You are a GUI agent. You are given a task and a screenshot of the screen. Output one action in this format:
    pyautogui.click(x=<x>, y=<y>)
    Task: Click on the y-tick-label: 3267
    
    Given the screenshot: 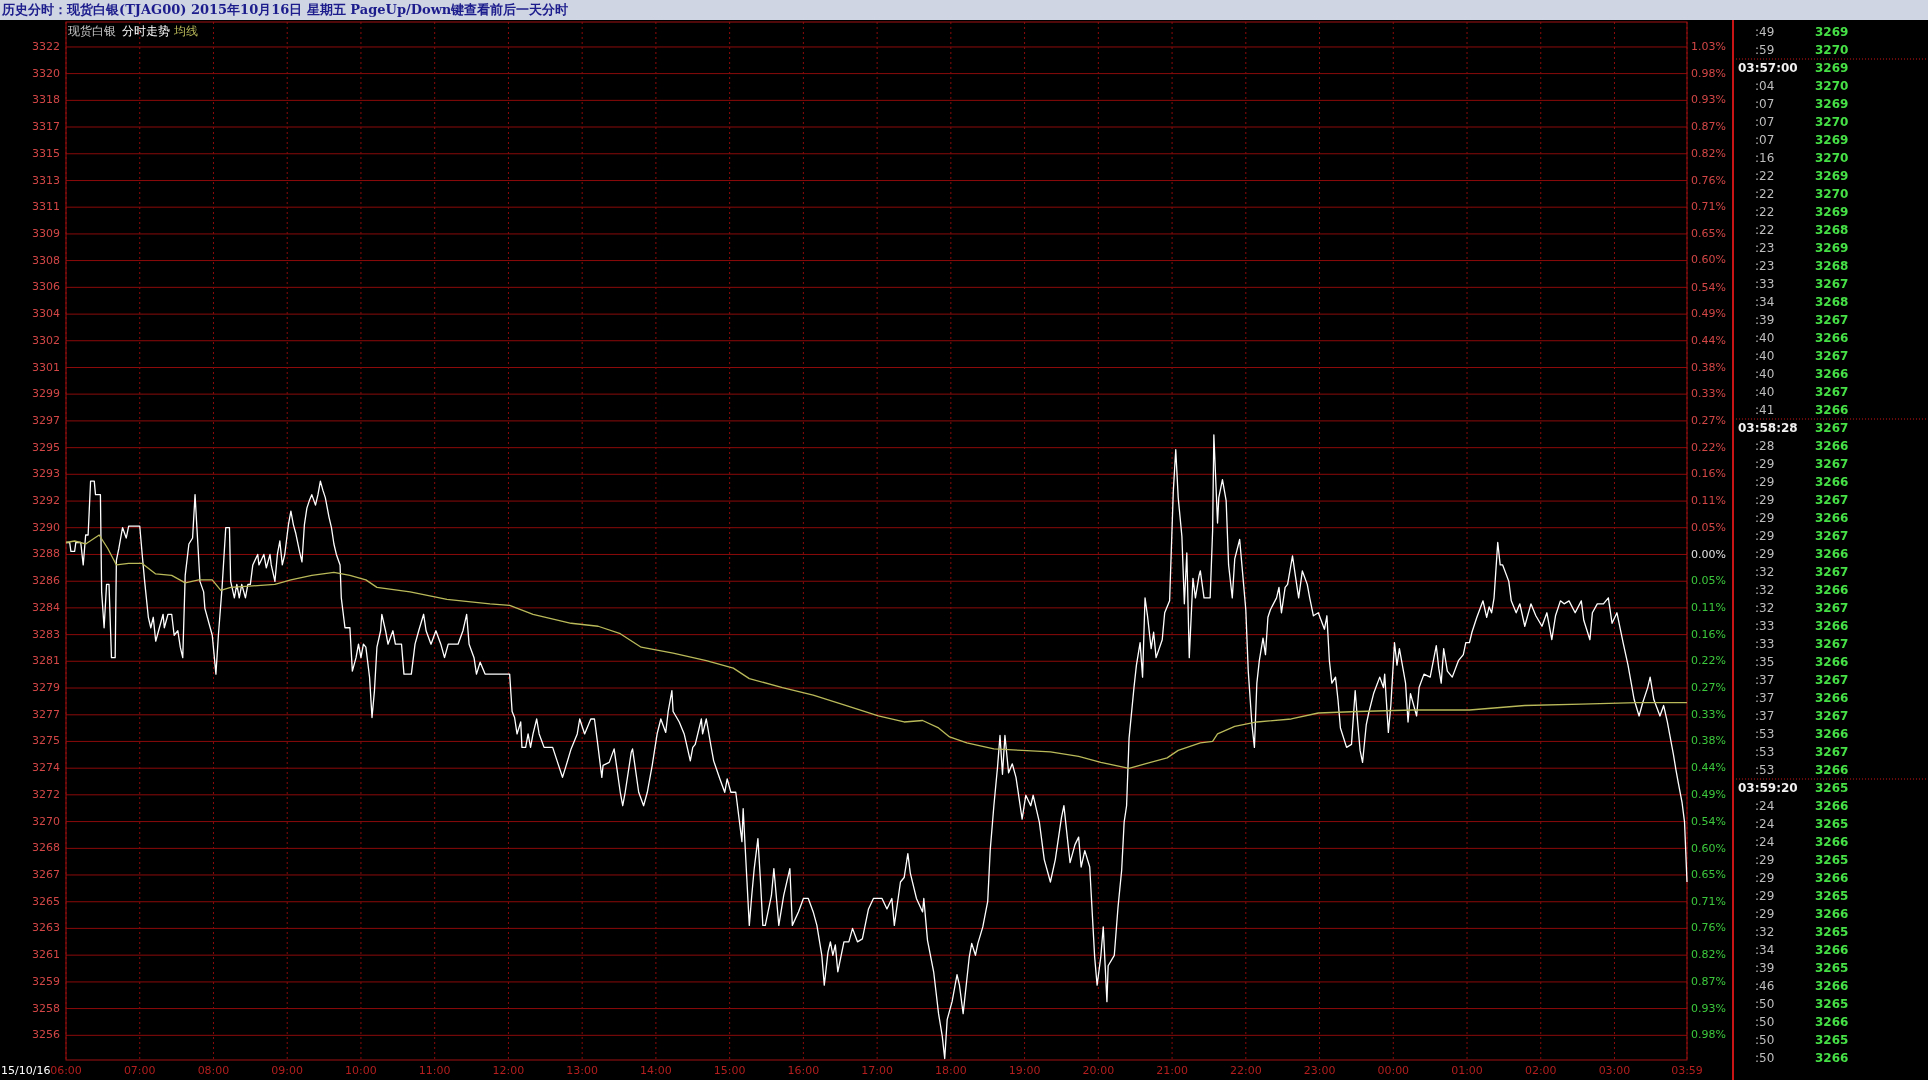 What is the action you would take?
    pyautogui.click(x=46, y=874)
    